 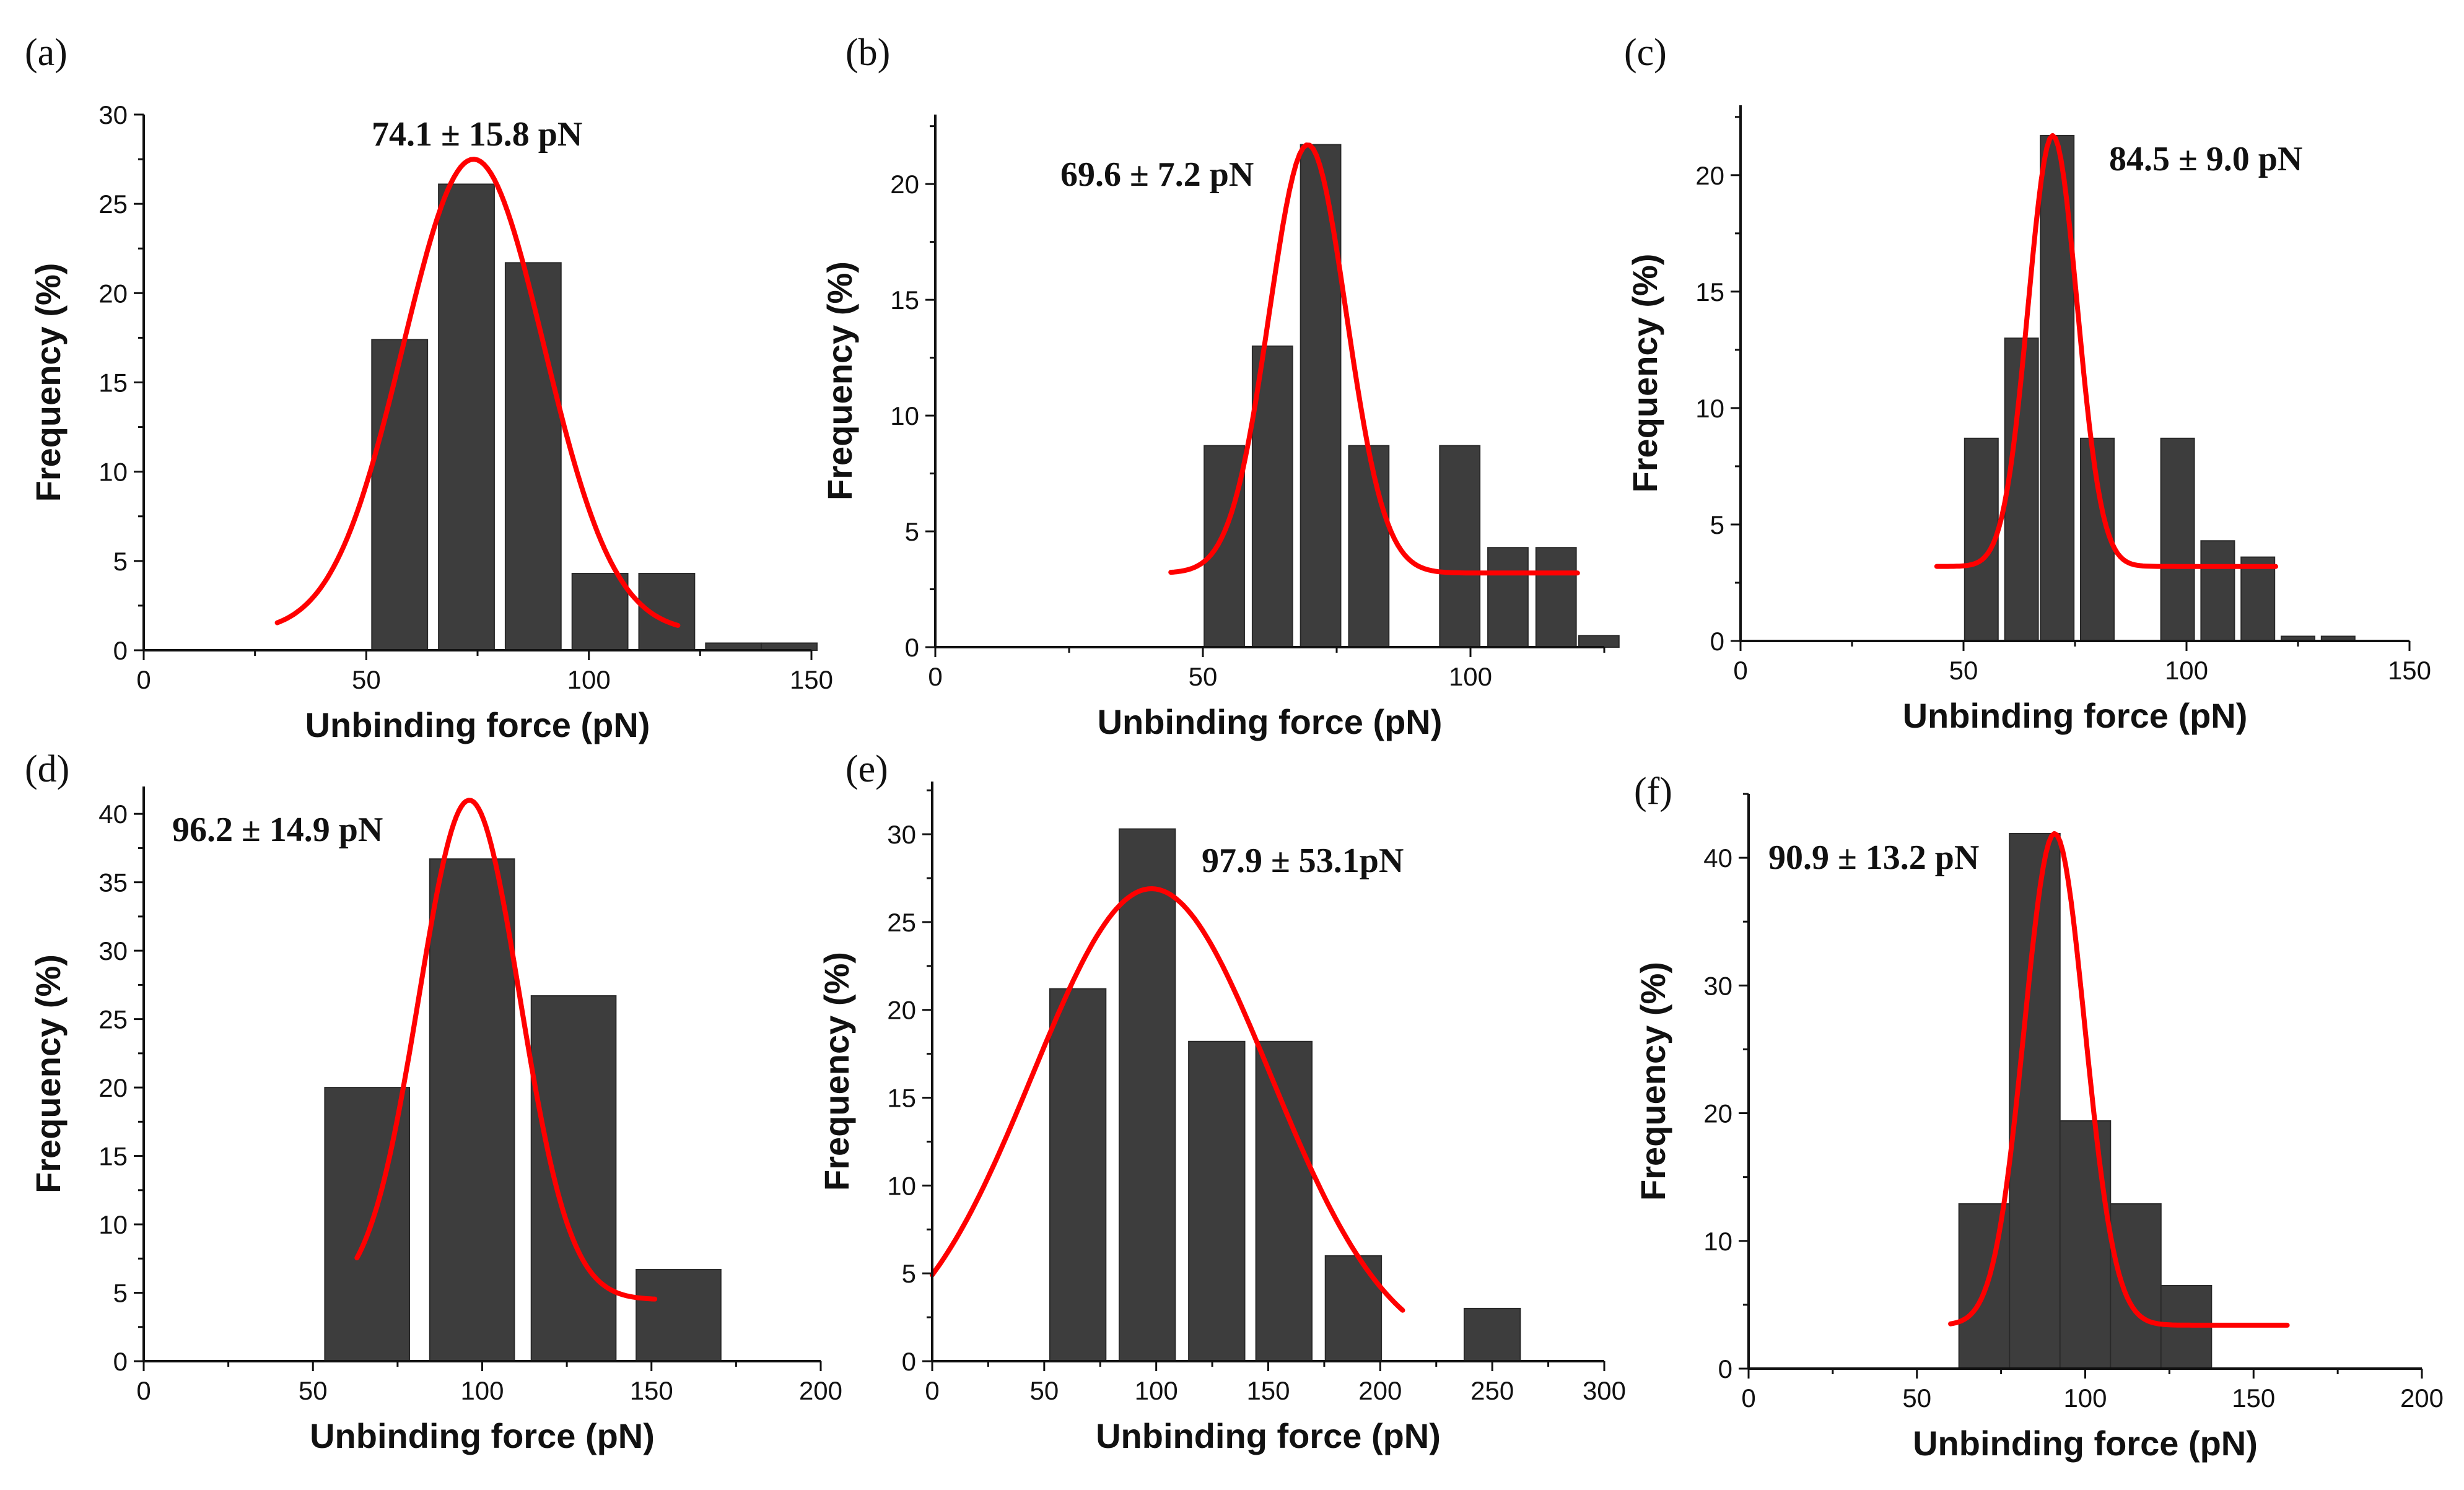 What do you see at coordinates (277, 830) in the screenshot?
I see `fit-annotation: 96.2 ± 14.9 pN` at bounding box center [277, 830].